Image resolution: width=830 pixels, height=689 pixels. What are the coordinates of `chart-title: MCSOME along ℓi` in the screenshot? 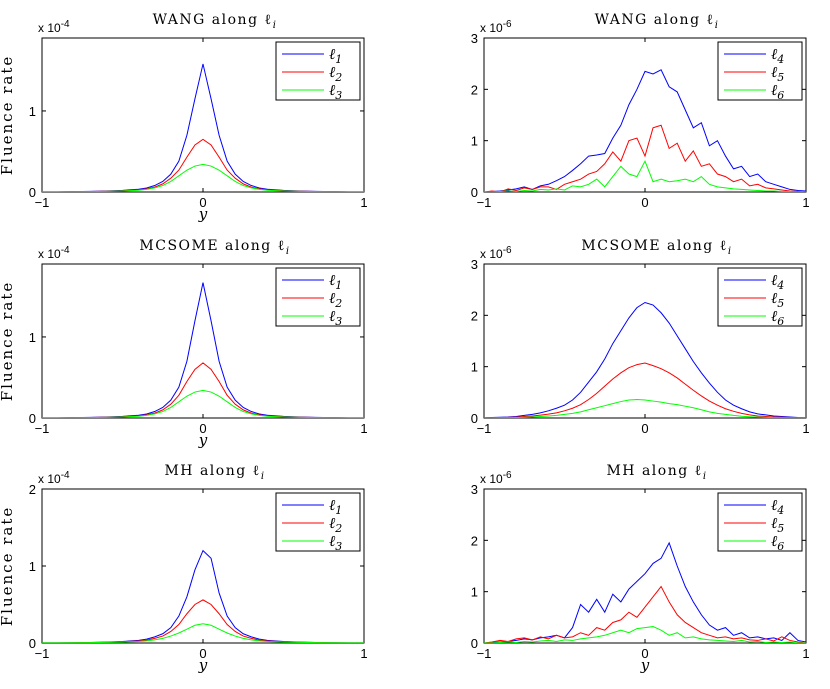 It's located at (656, 247).